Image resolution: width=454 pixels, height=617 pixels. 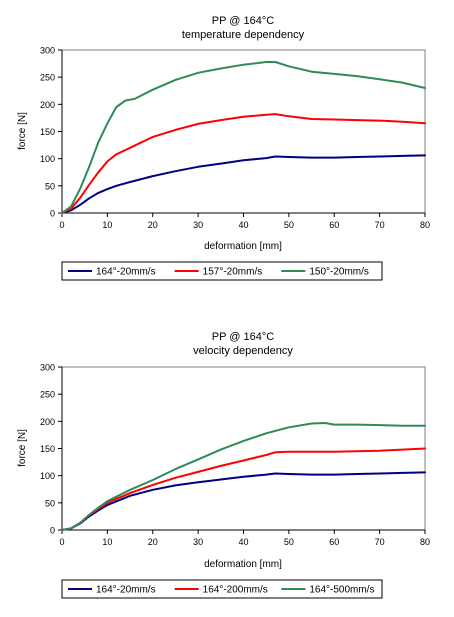 I want to click on legend-label: 164°-200mm/s, so click(x=235, y=590).